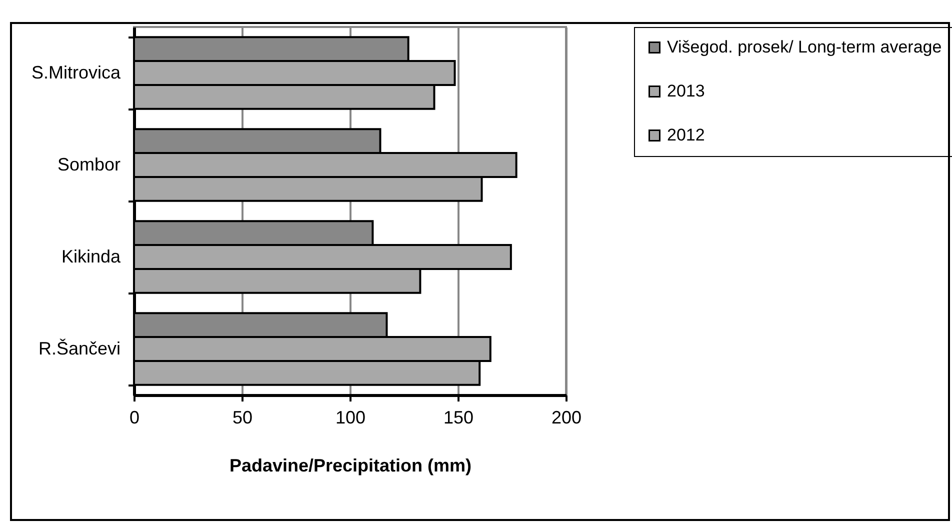  I want to click on y-tick-label: S.Mitrovica, so click(76, 72).